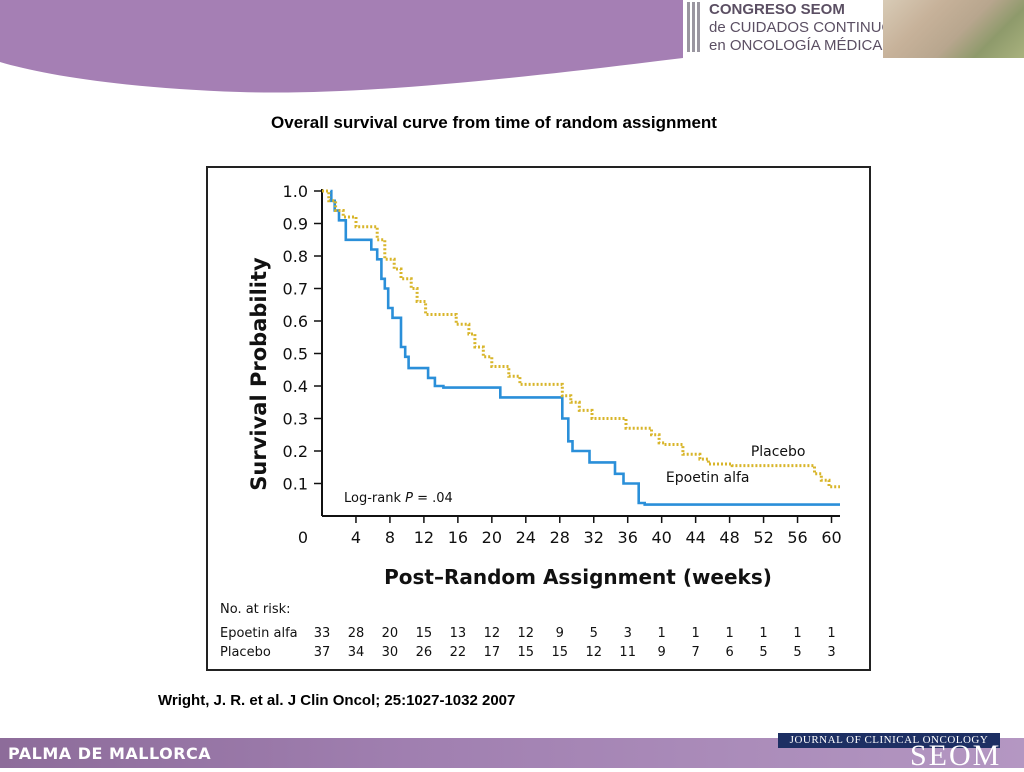 The width and height of the screenshot is (1024, 772). Describe the element at coordinates (295, 484) in the screenshot. I see `y-tick-label: 0.1` at that location.